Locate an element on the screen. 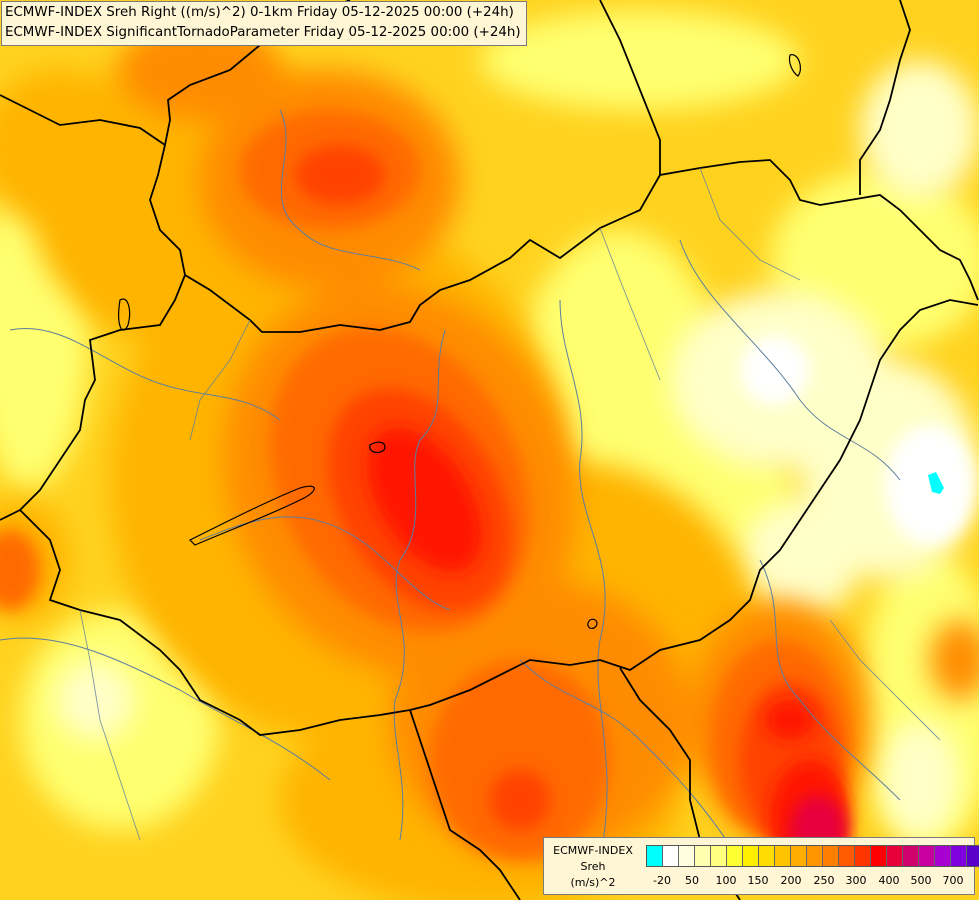 The image size is (979, 900). legend-tick-label: 250 is located at coordinates (824, 880).